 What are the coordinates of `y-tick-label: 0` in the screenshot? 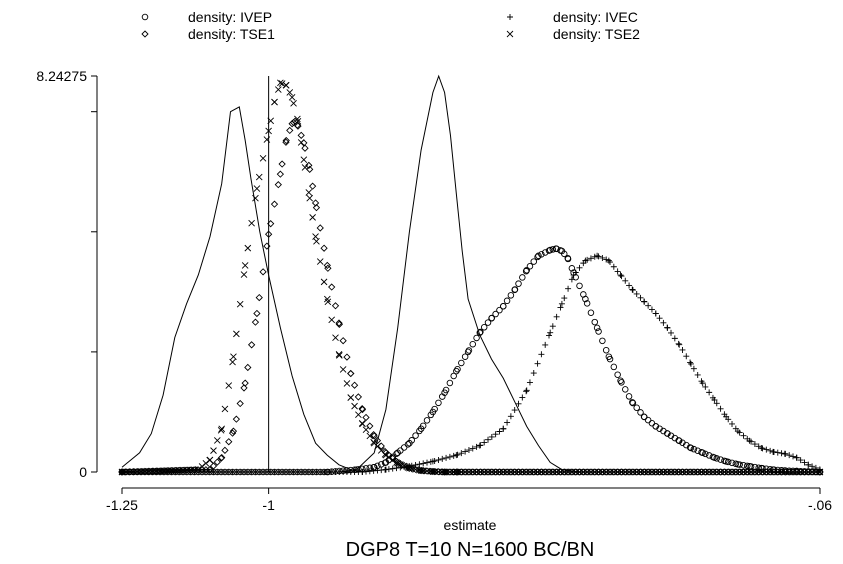 It's located at (83, 472).